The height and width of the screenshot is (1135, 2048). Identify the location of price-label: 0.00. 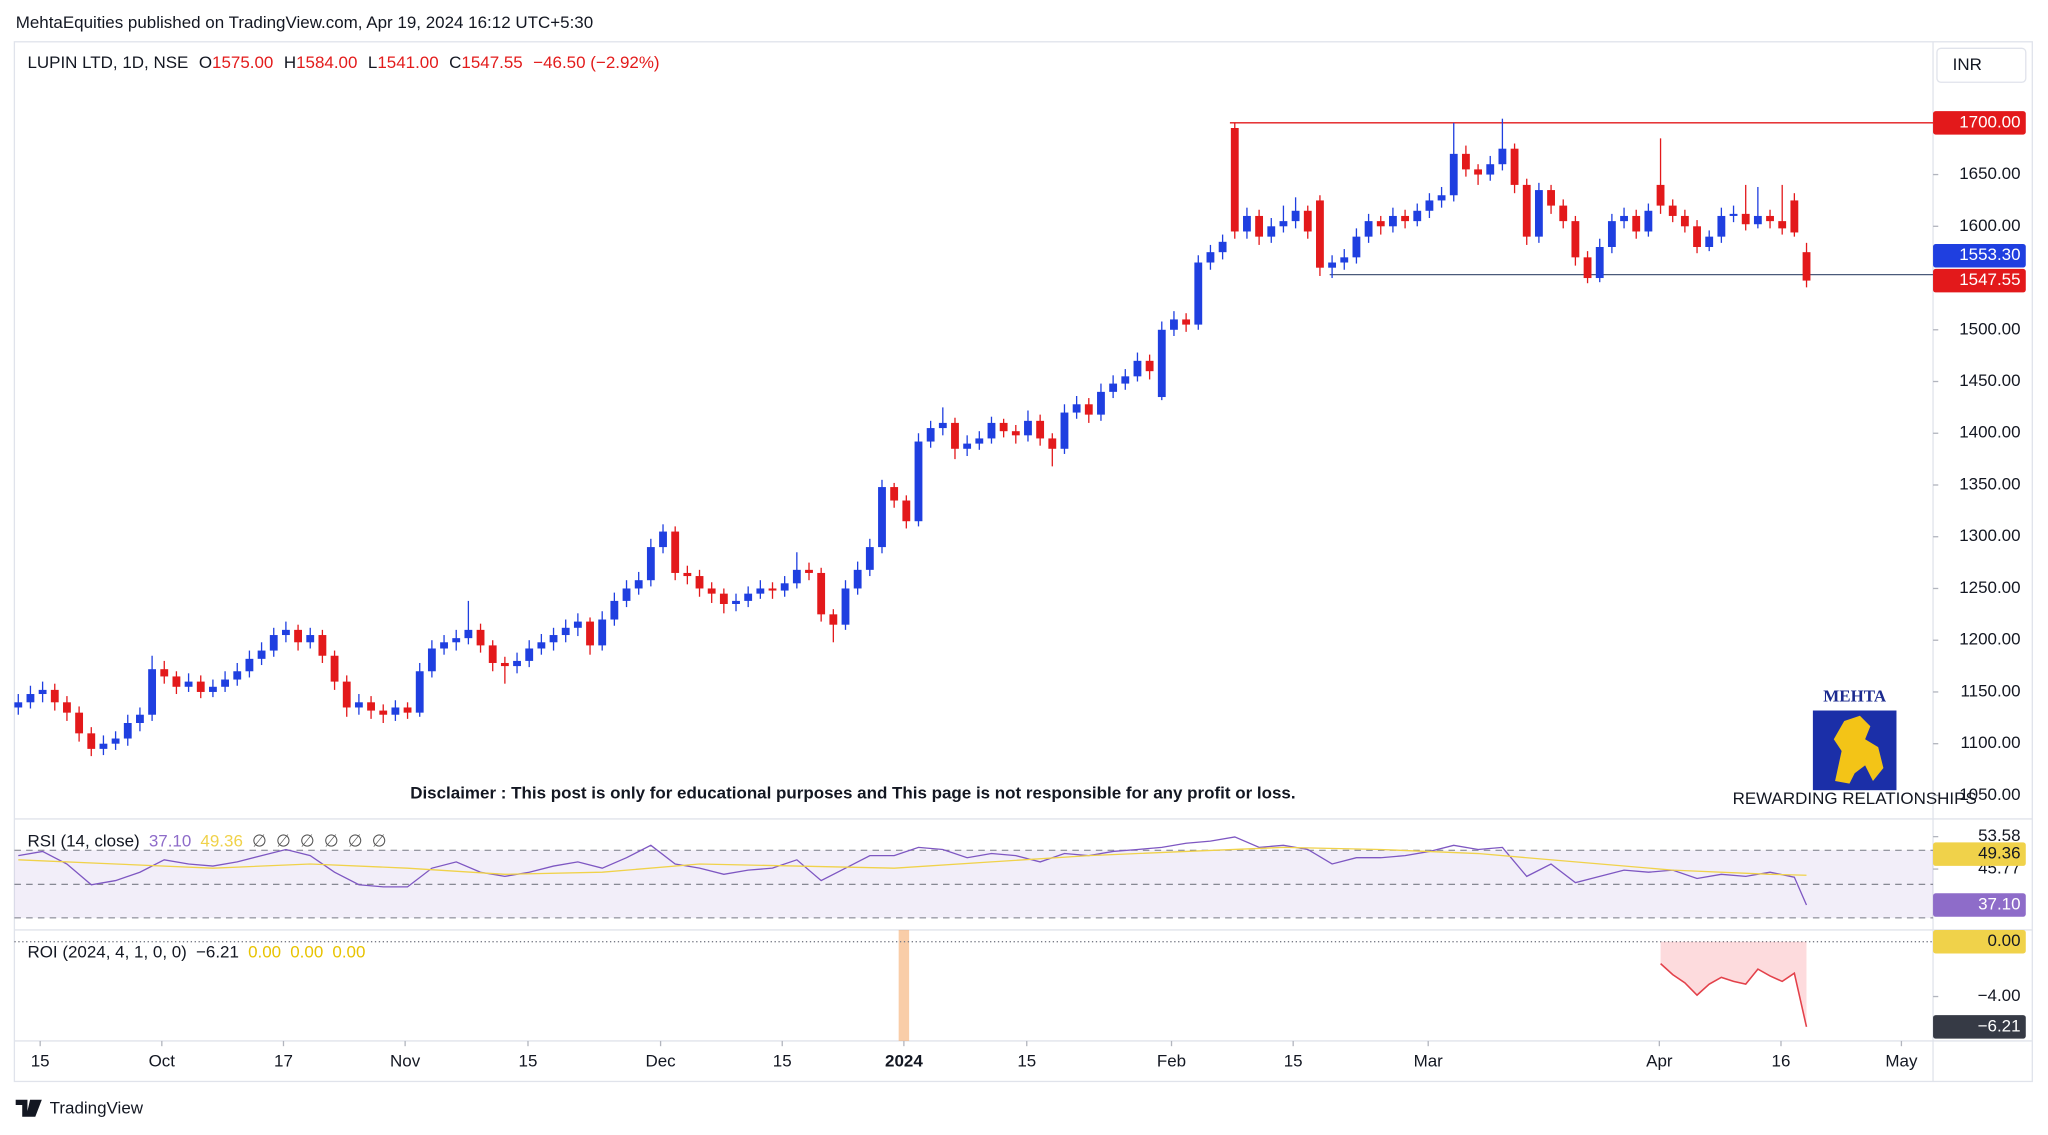
(2004, 940).